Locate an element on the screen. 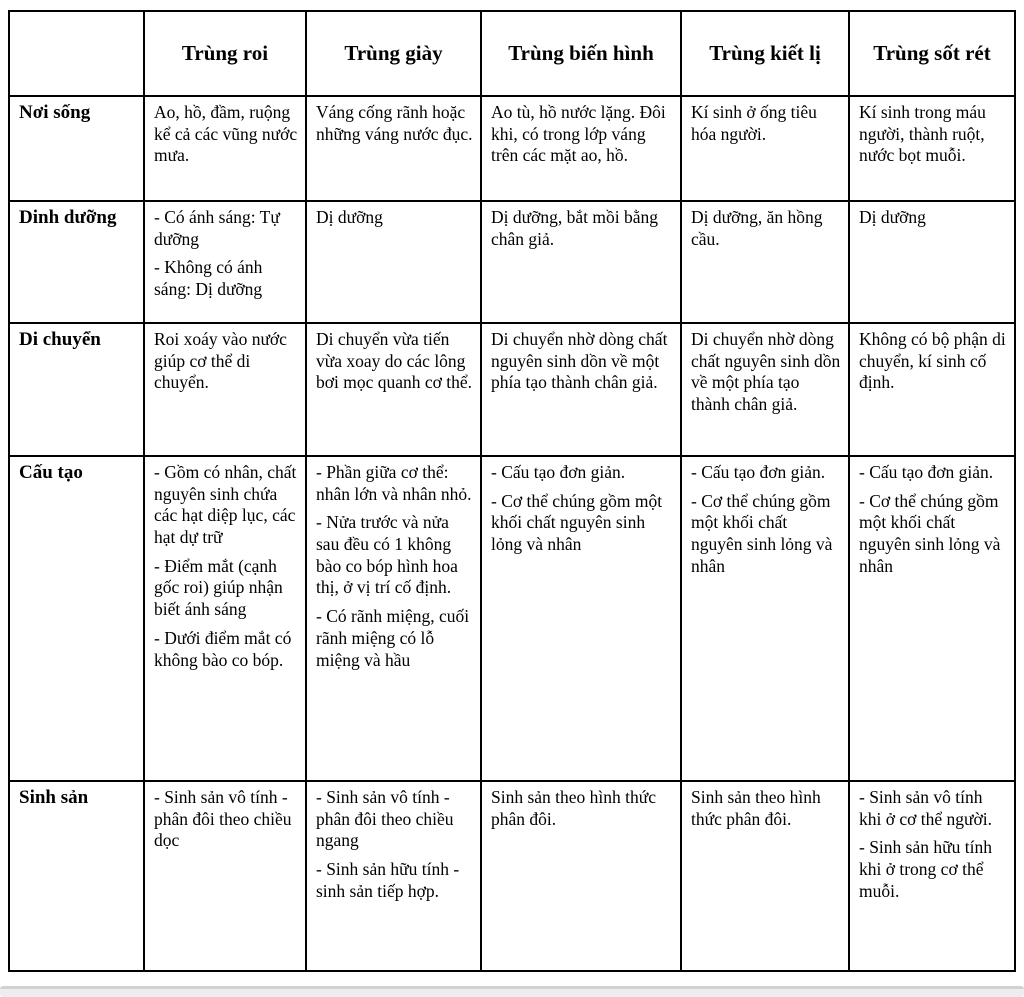 This screenshot has width=1024, height=997. column-header-trung-sot-ret: Trùng sốt rét is located at coordinates (932, 53).